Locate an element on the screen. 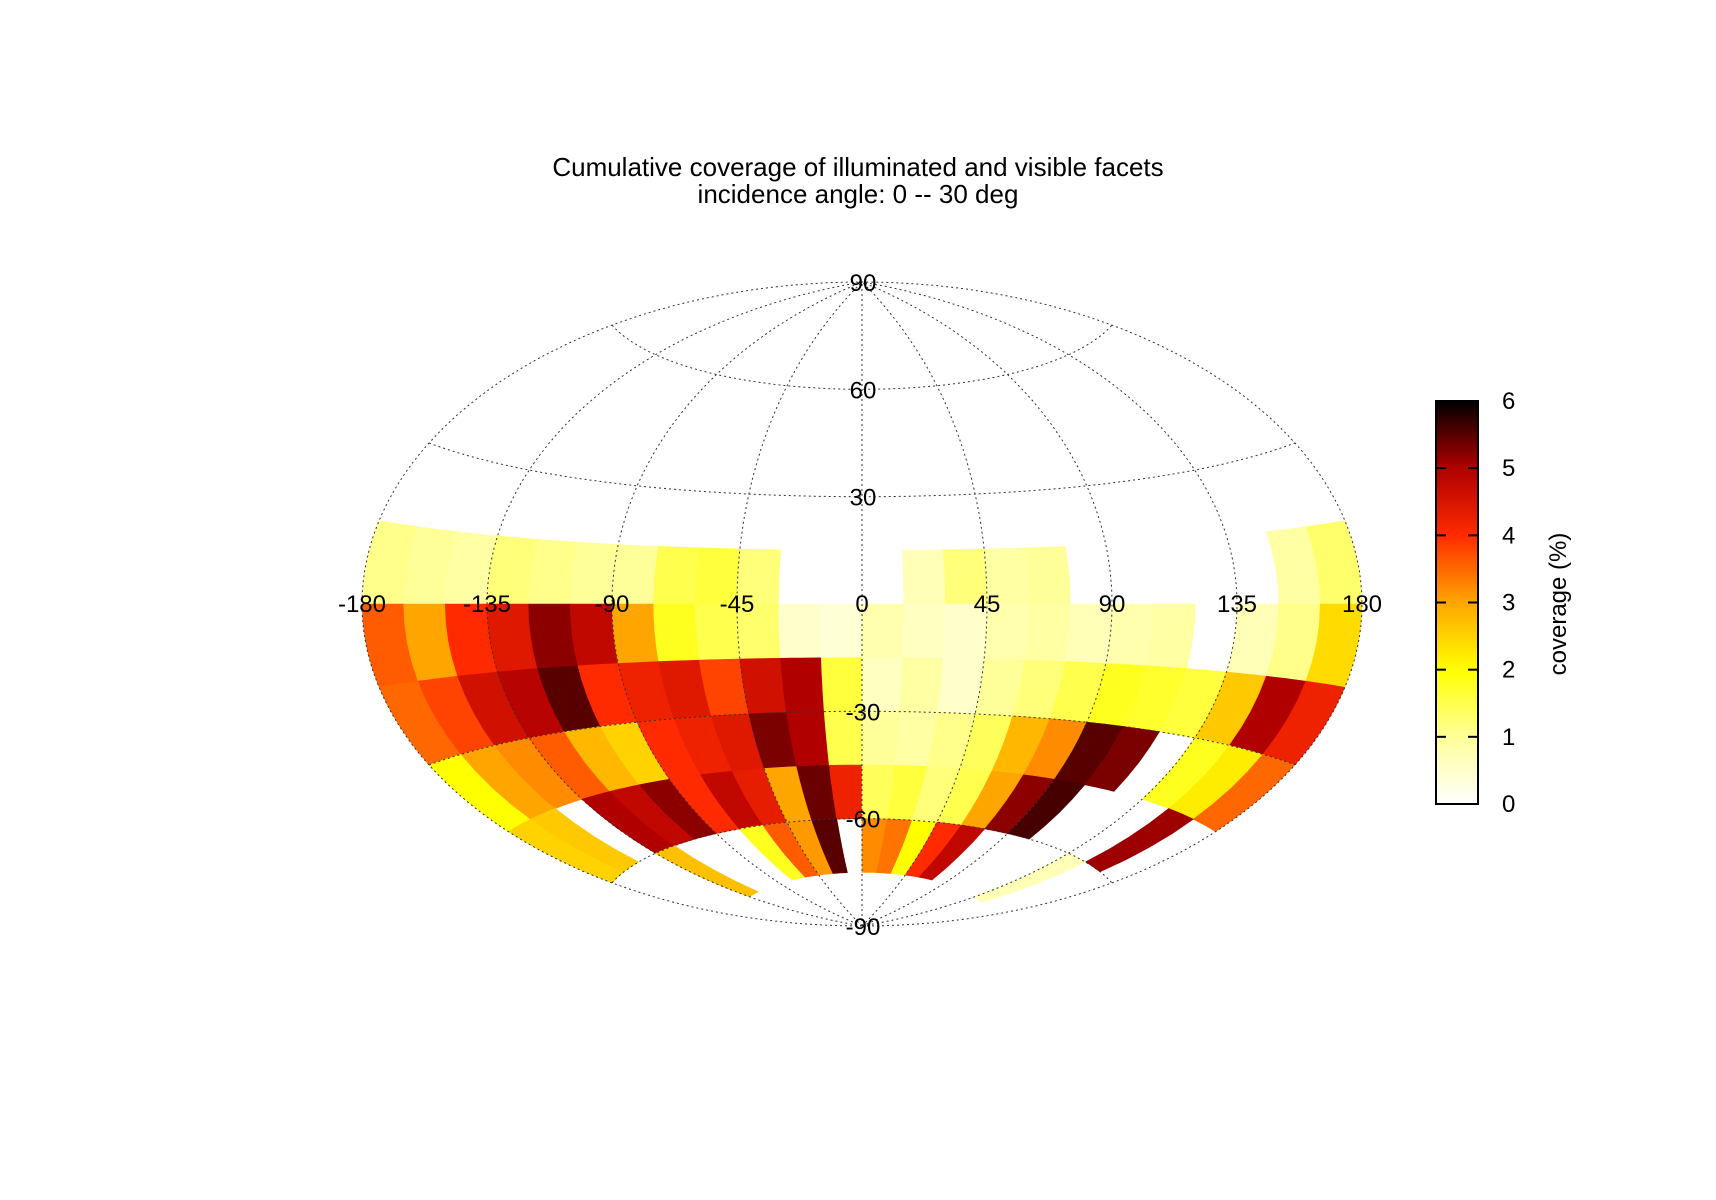 The height and width of the screenshot is (1200, 1716). x-tick-label: -90 is located at coordinates (612, 604).